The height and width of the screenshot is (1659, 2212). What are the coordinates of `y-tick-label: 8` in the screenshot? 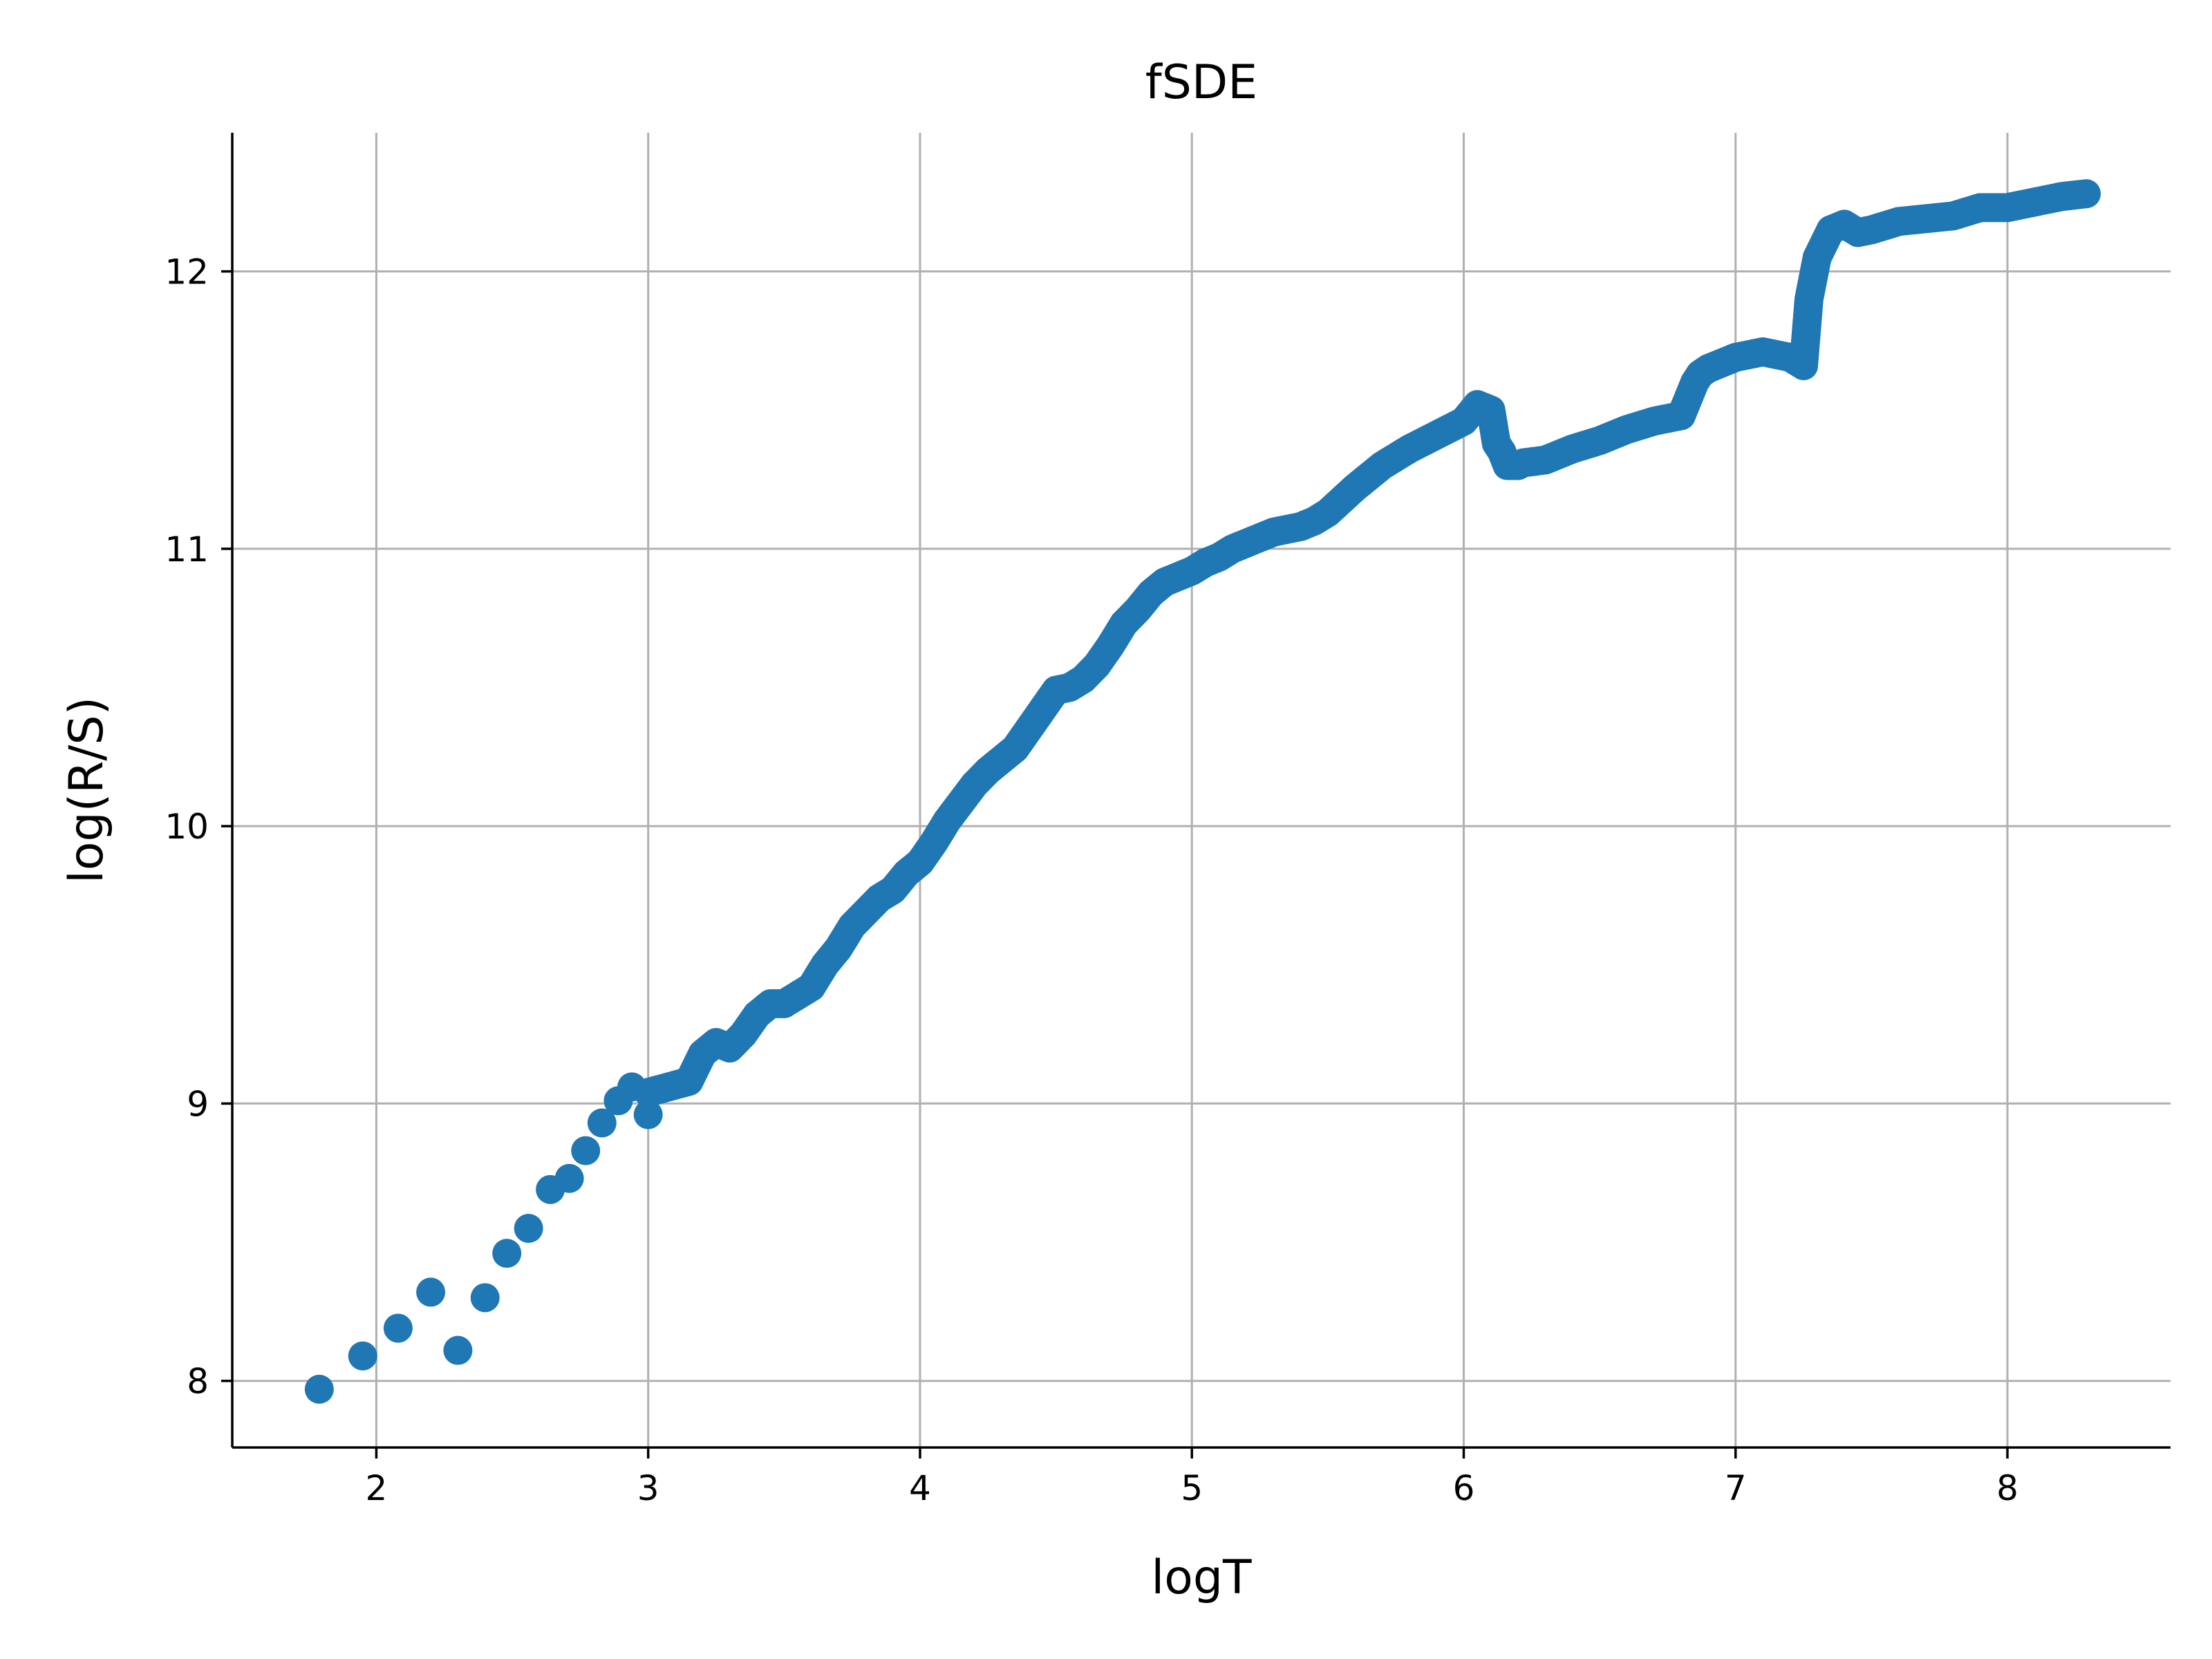 It's located at (198, 1382).